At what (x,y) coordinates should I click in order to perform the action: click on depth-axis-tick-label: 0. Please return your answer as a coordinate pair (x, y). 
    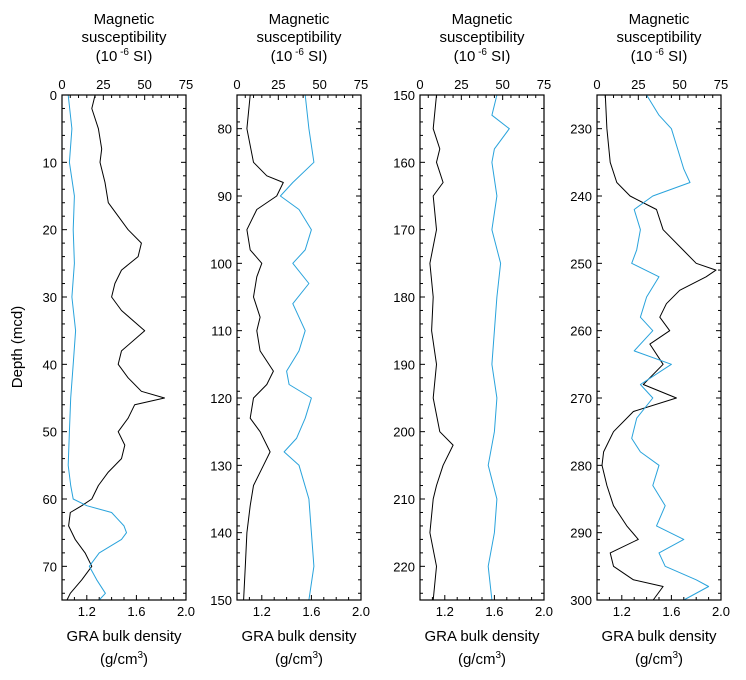
    Looking at the image, I should click on (53, 95).